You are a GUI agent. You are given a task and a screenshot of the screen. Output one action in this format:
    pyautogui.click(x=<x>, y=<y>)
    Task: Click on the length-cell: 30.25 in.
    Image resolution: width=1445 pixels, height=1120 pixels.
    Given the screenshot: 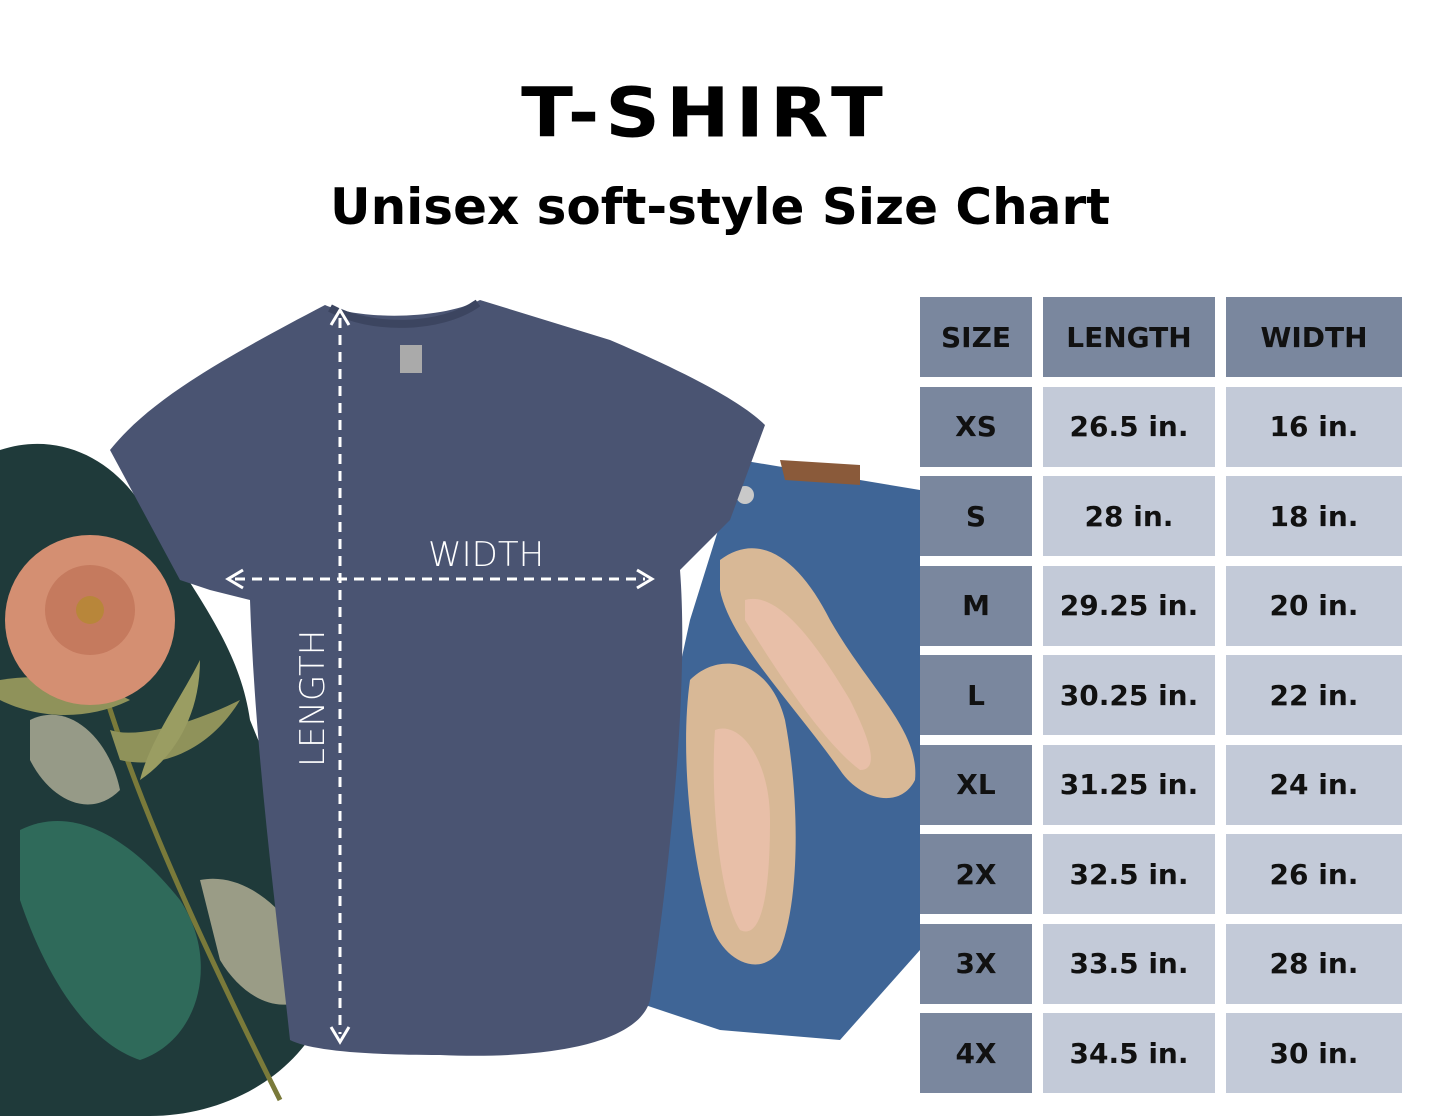 What is the action you would take?
    pyautogui.click(x=1129, y=695)
    